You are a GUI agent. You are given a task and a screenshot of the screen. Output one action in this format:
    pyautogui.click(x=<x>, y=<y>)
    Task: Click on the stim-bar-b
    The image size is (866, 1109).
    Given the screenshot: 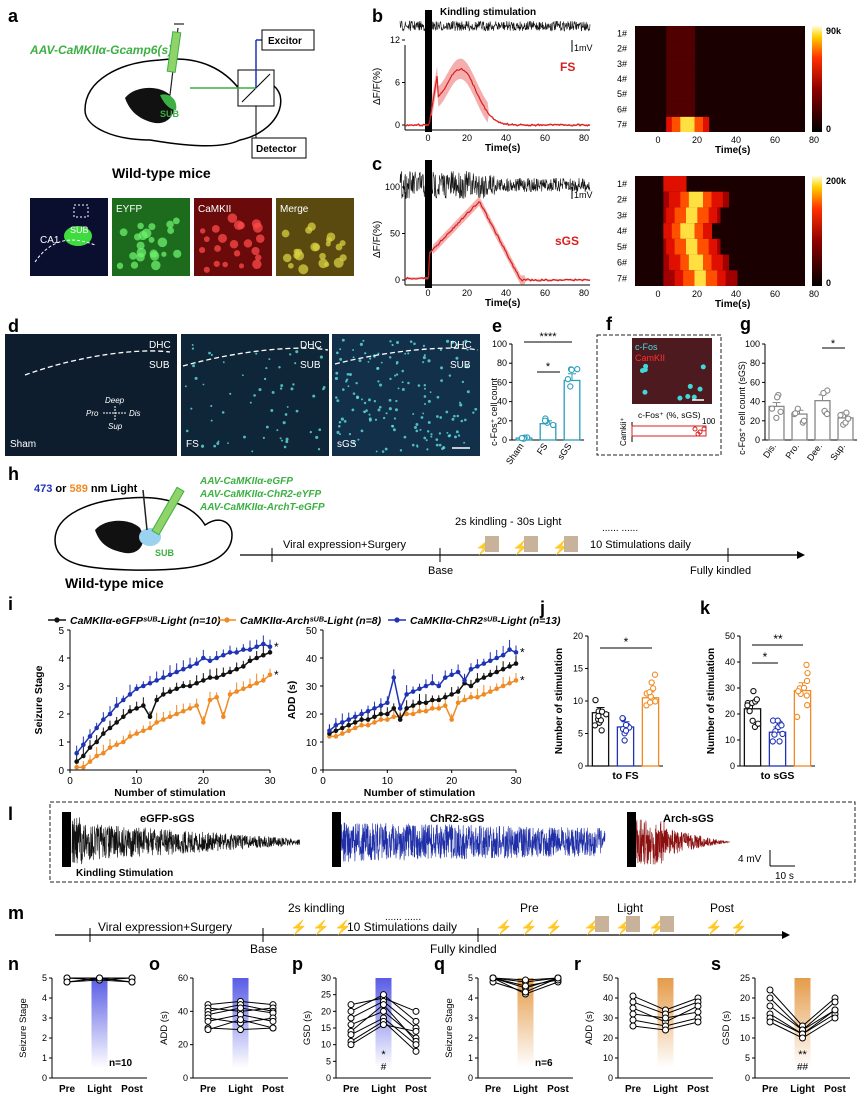 What is the action you would take?
    pyautogui.click(x=428, y=71)
    